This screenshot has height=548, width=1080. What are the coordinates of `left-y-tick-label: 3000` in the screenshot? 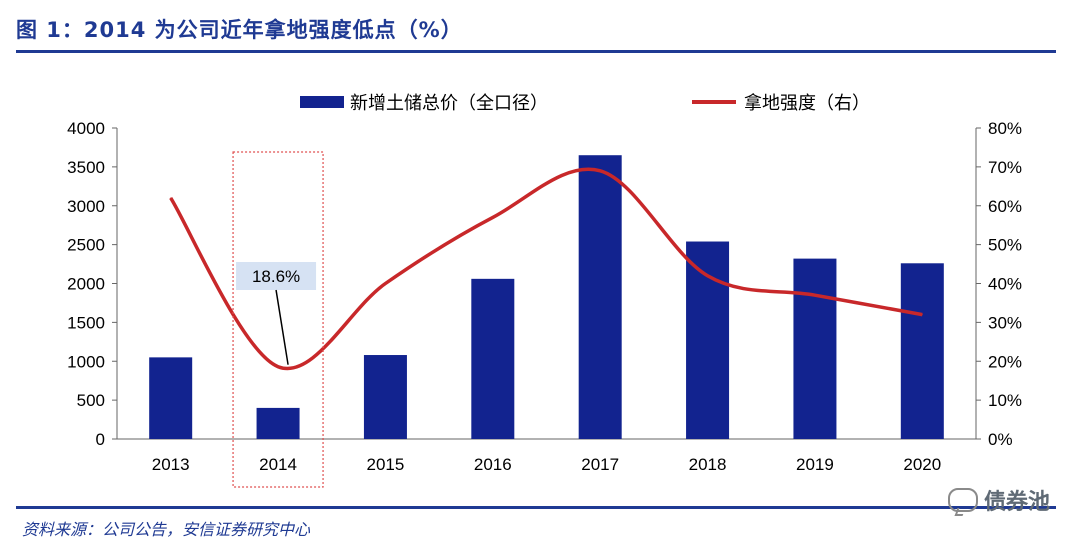 It's located at (86, 206).